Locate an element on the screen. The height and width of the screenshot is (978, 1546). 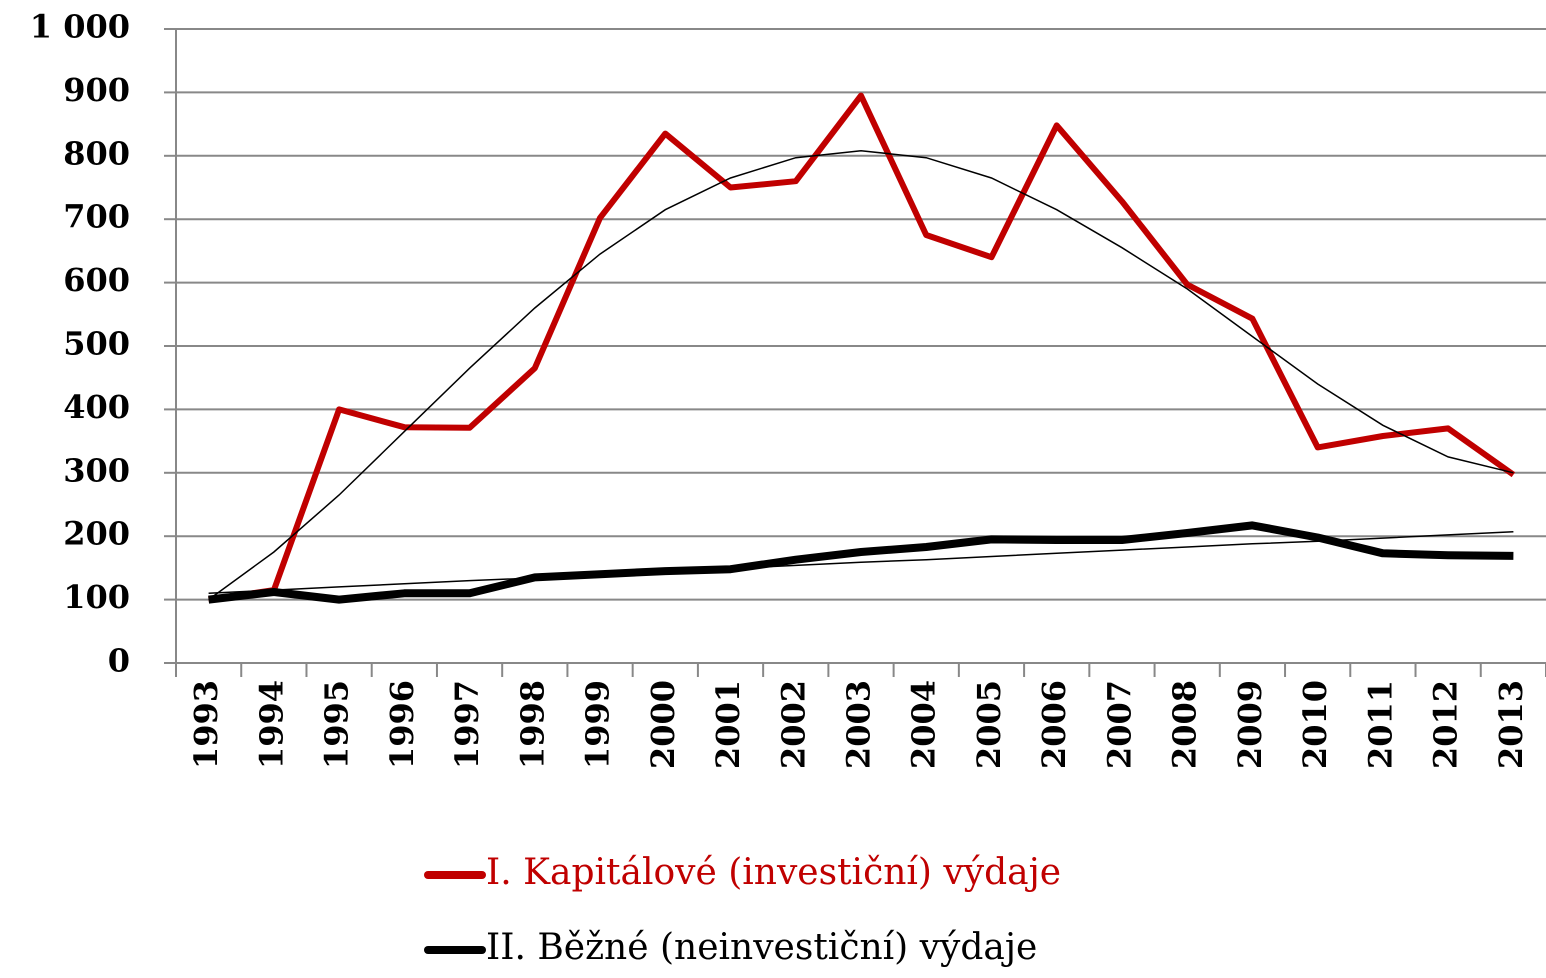
y-tick-label: 200 is located at coordinates (96, 534).